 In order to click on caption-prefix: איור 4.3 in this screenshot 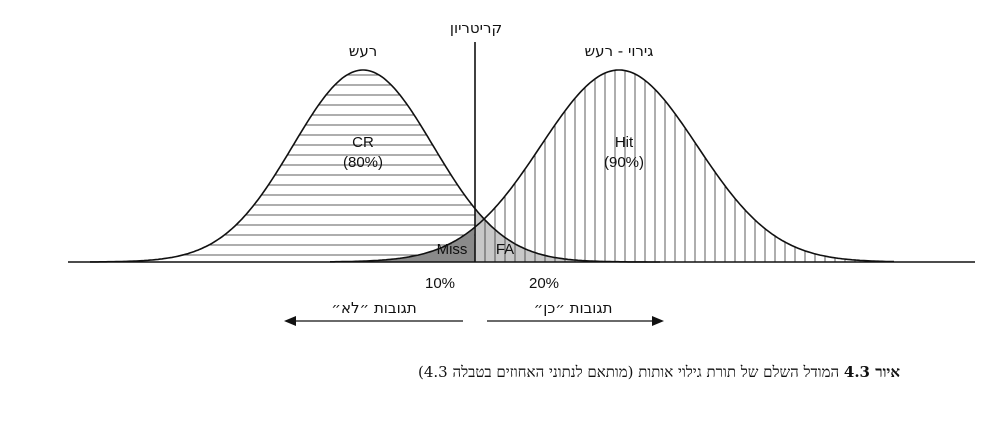, I will do `click(871, 372)`.